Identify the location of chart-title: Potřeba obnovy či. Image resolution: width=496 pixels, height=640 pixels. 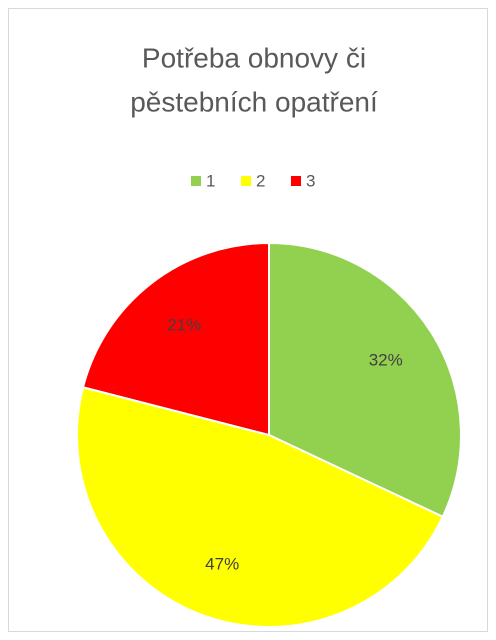
(254, 57).